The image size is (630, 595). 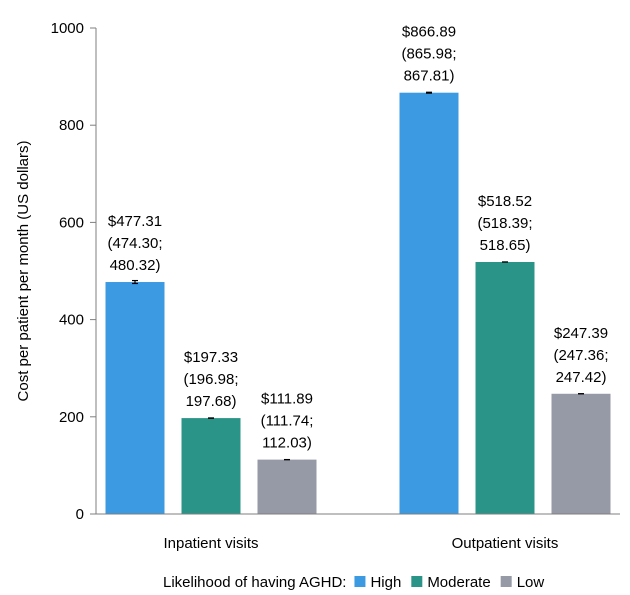 What do you see at coordinates (429, 32) in the screenshot?
I see `data-label: $866.89` at bounding box center [429, 32].